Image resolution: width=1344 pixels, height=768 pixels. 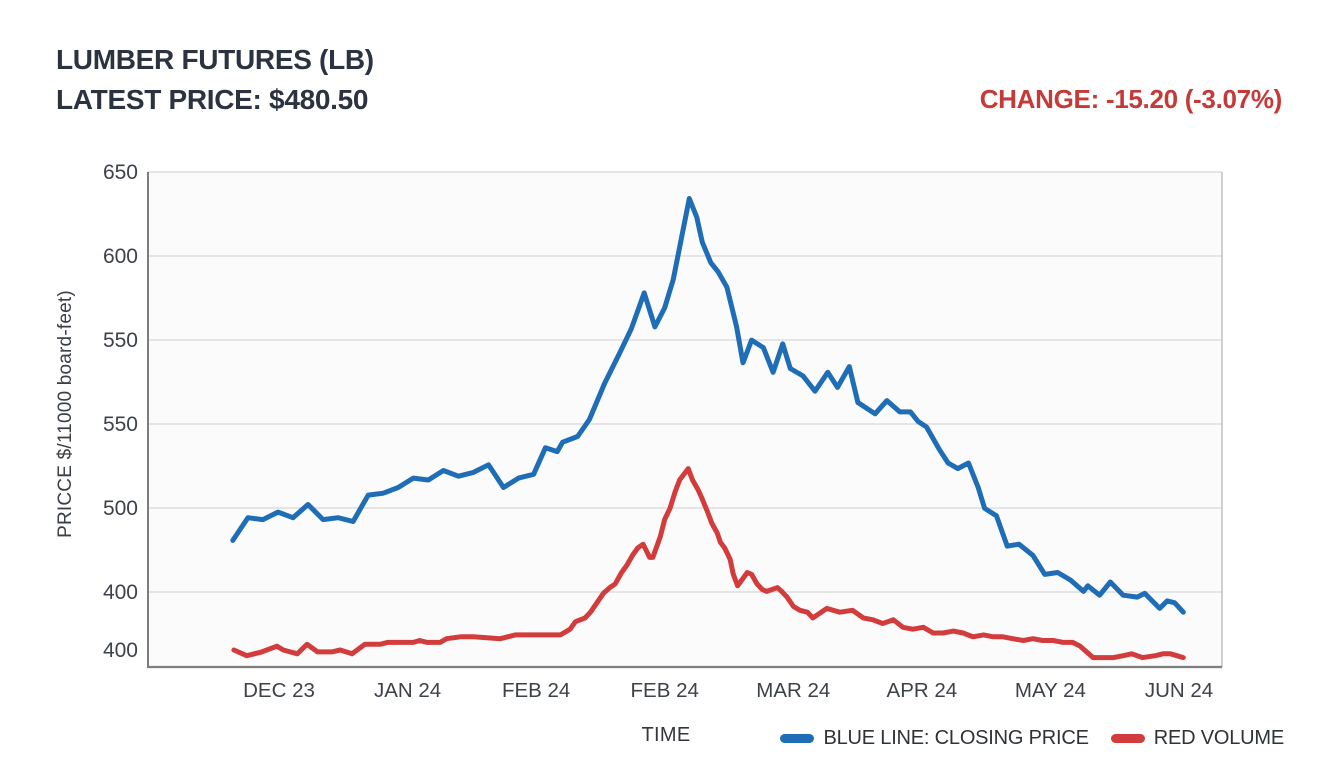 What do you see at coordinates (1218, 738) in the screenshot?
I see `legend-label-volume: RED VOLUME` at bounding box center [1218, 738].